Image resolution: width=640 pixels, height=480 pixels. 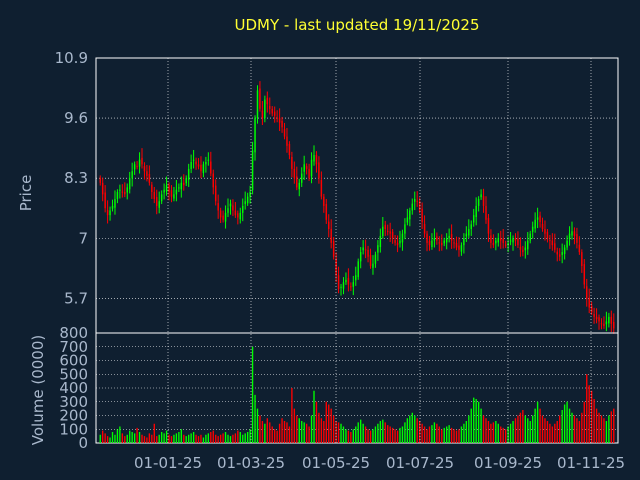 What do you see at coordinates (168, 463) in the screenshot?
I see `x-tick-label: 01-01-25` at bounding box center [168, 463].